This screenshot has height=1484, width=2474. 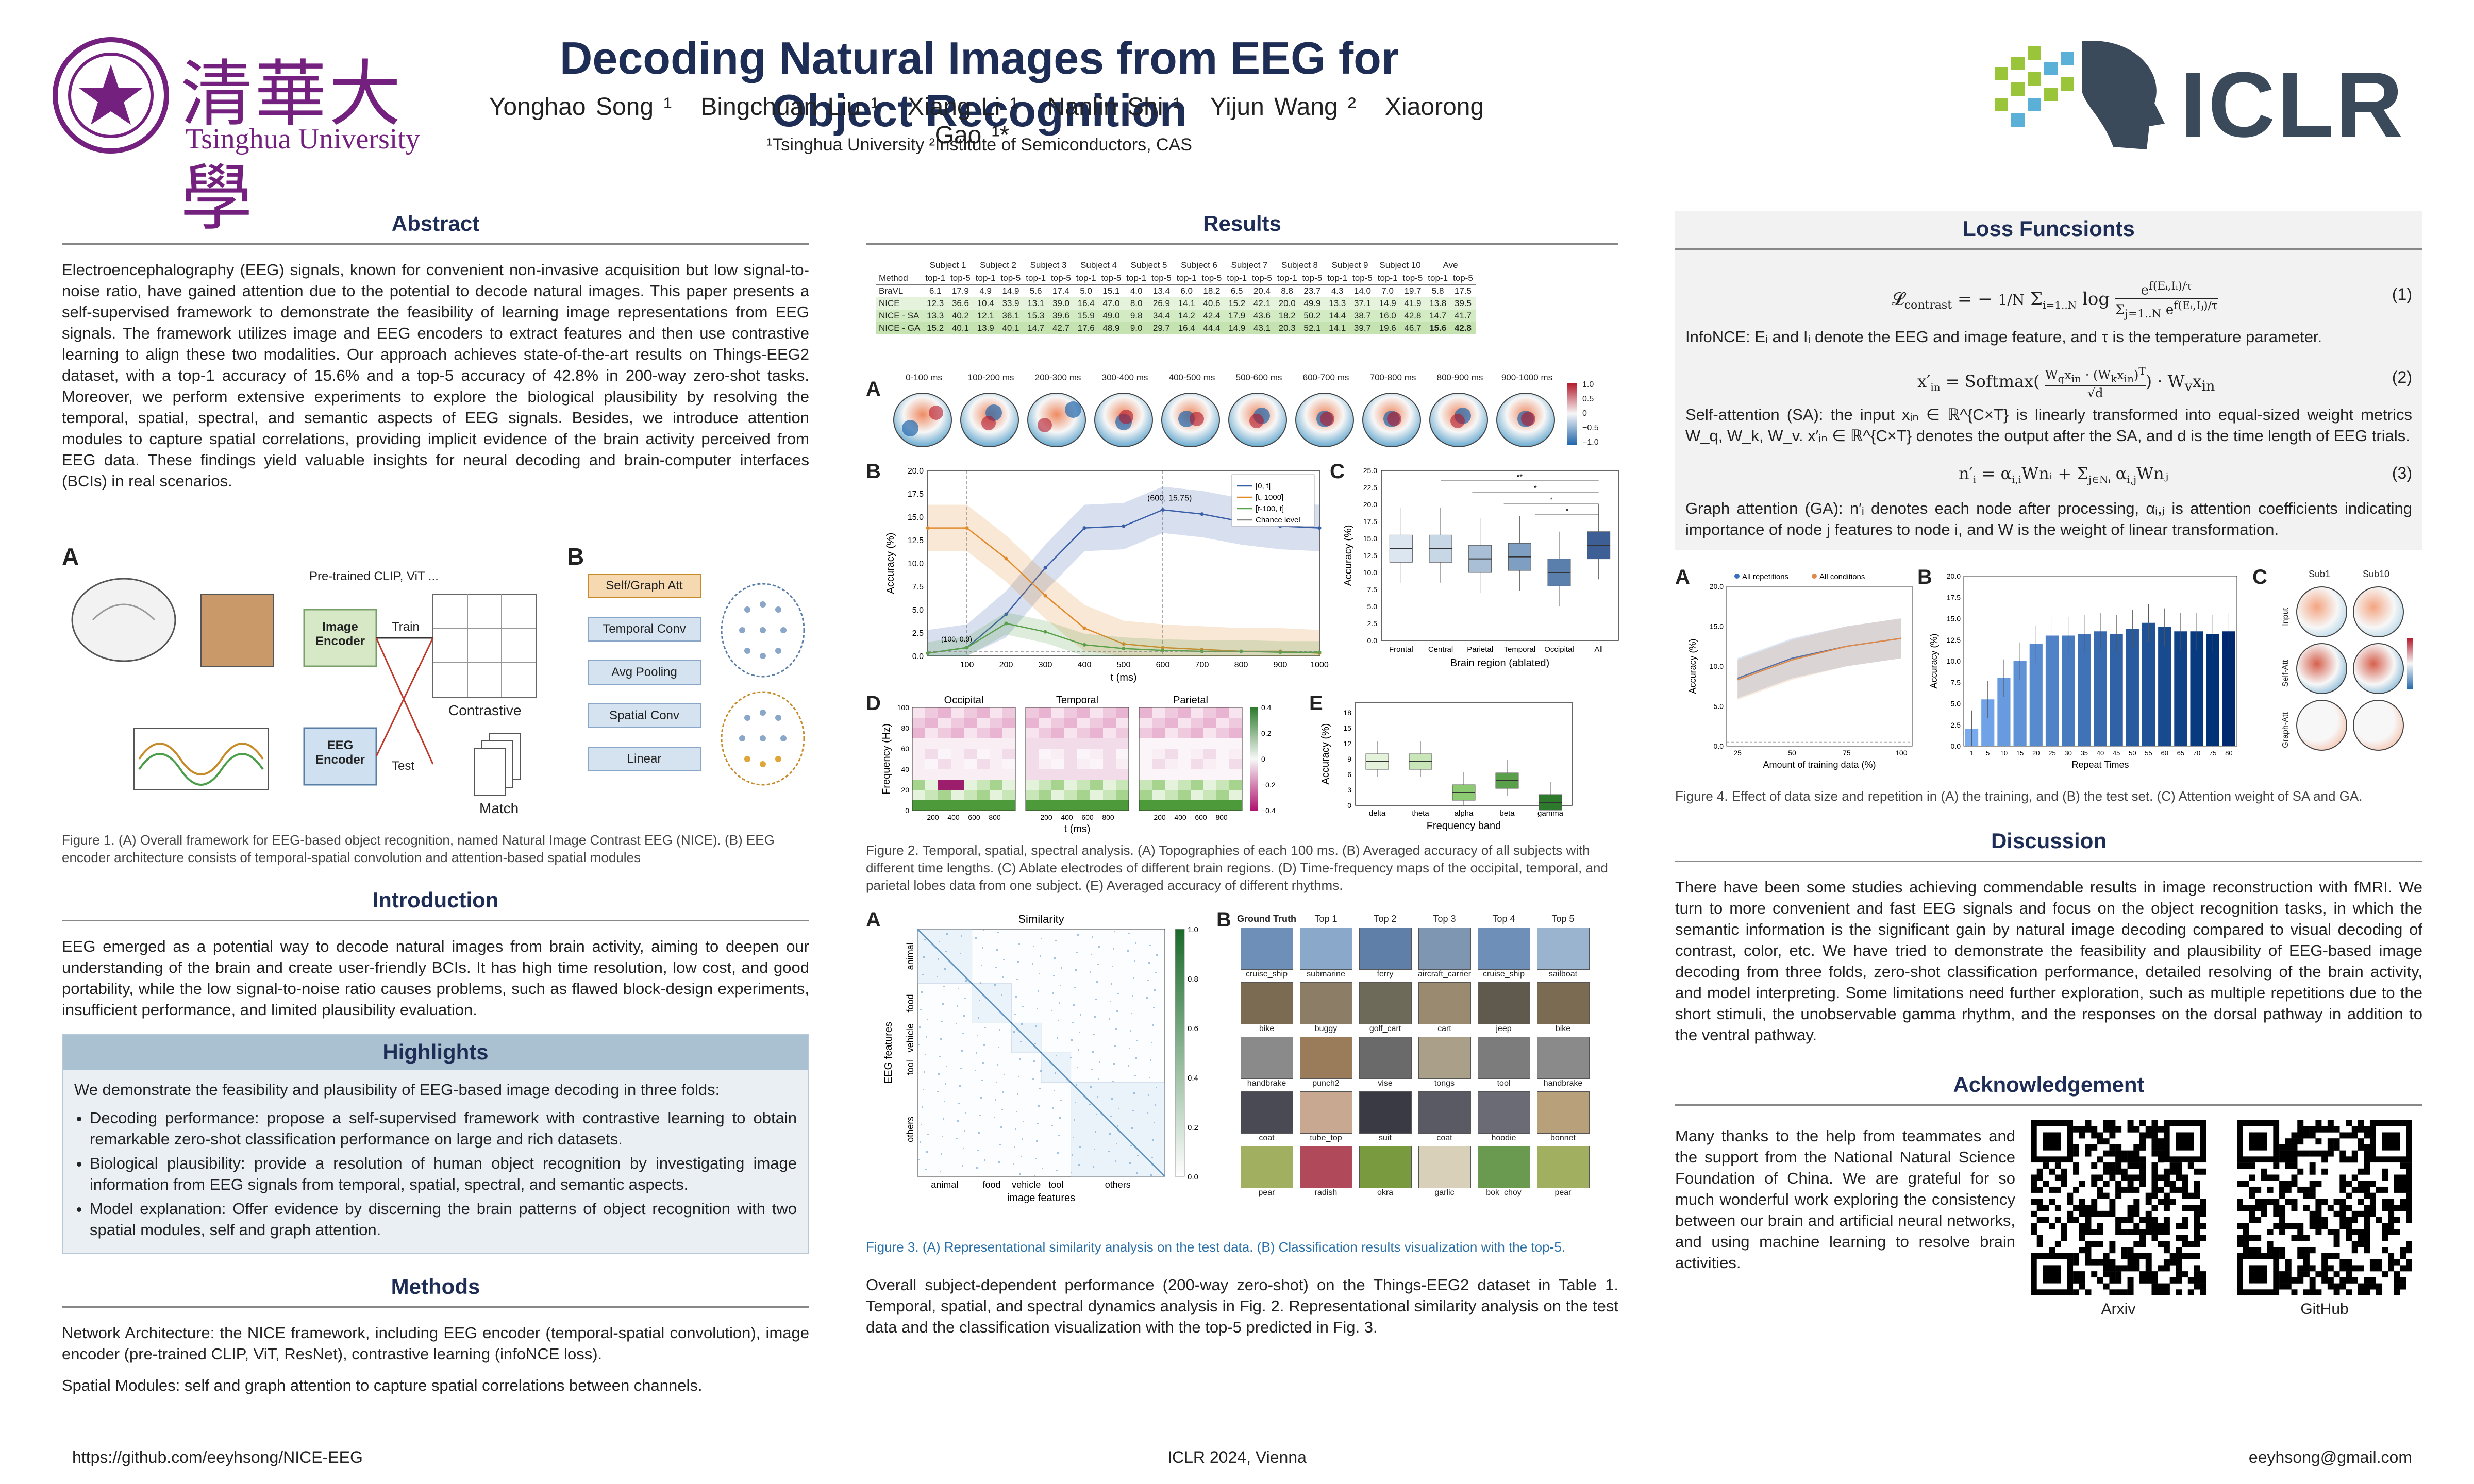 I want to click on grid-cell: aircraft_carrier, so click(x=1444, y=953).